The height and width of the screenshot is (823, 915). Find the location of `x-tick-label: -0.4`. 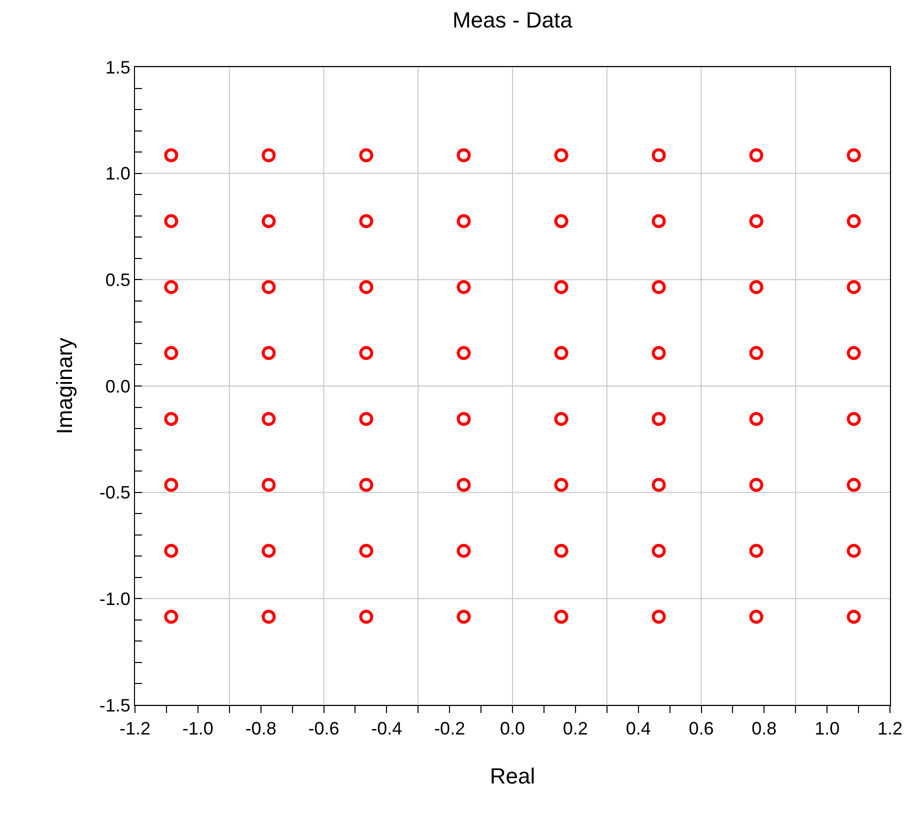

x-tick-label: -0.4 is located at coordinates (386, 728).